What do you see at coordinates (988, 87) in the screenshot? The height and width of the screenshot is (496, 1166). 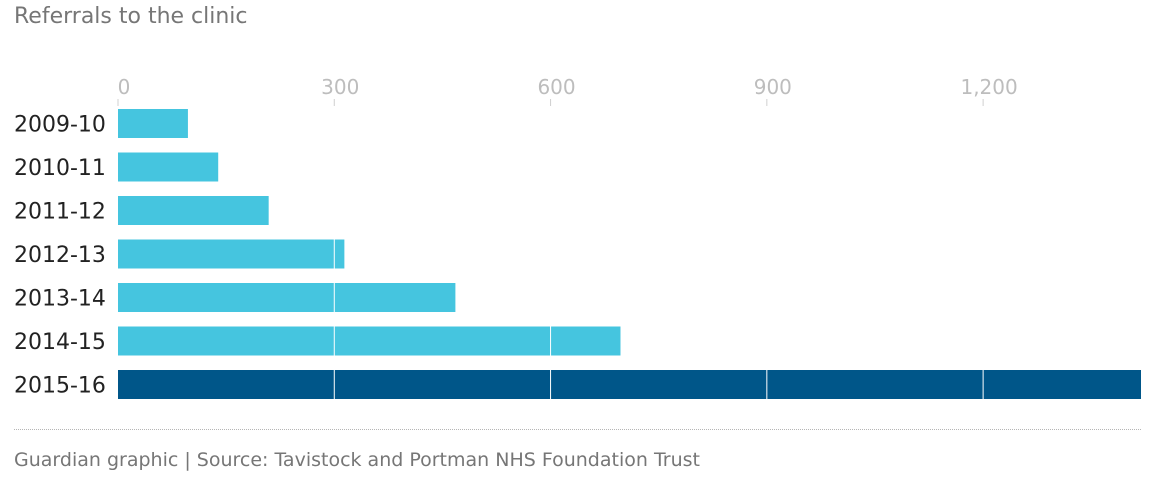 I see `x-tick-label: 1,200` at bounding box center [988, 87].